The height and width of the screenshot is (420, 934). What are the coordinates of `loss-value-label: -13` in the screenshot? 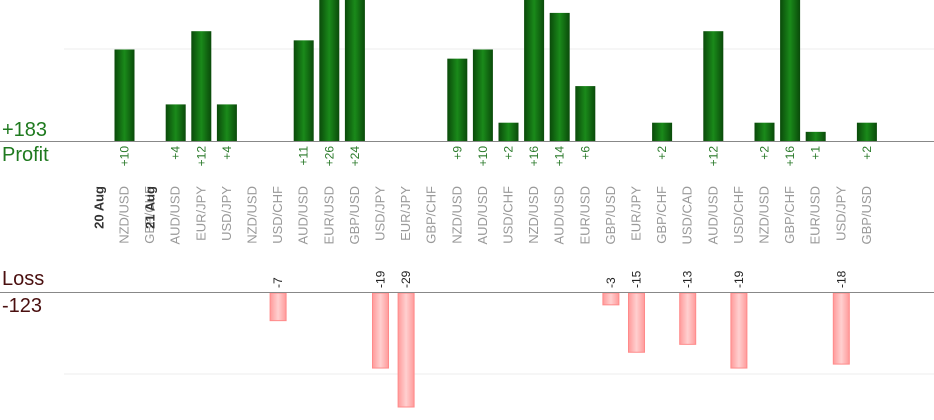 It's located at (688, 279).